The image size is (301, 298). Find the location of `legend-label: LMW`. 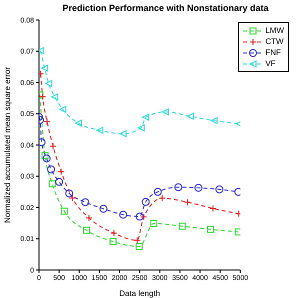

legend-label: LMW is located at coordinates (274, 30).